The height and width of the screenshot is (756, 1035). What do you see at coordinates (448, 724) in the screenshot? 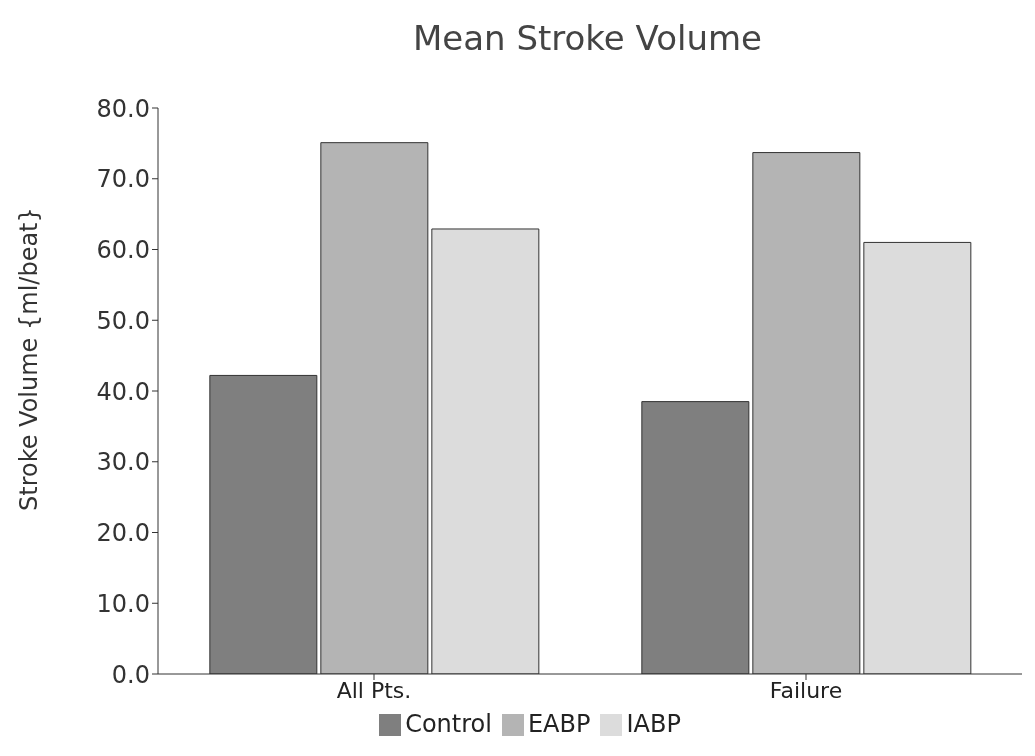
I see `legend-label: Control` at bounding box center [448, 724].